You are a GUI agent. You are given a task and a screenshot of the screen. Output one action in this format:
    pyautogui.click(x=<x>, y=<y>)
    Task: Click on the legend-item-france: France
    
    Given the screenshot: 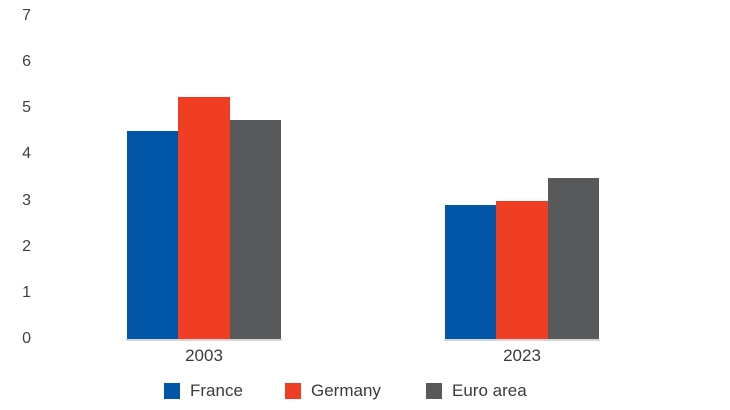 What is the action you would take?
    pyautogui.click(x=203, y=391)
    